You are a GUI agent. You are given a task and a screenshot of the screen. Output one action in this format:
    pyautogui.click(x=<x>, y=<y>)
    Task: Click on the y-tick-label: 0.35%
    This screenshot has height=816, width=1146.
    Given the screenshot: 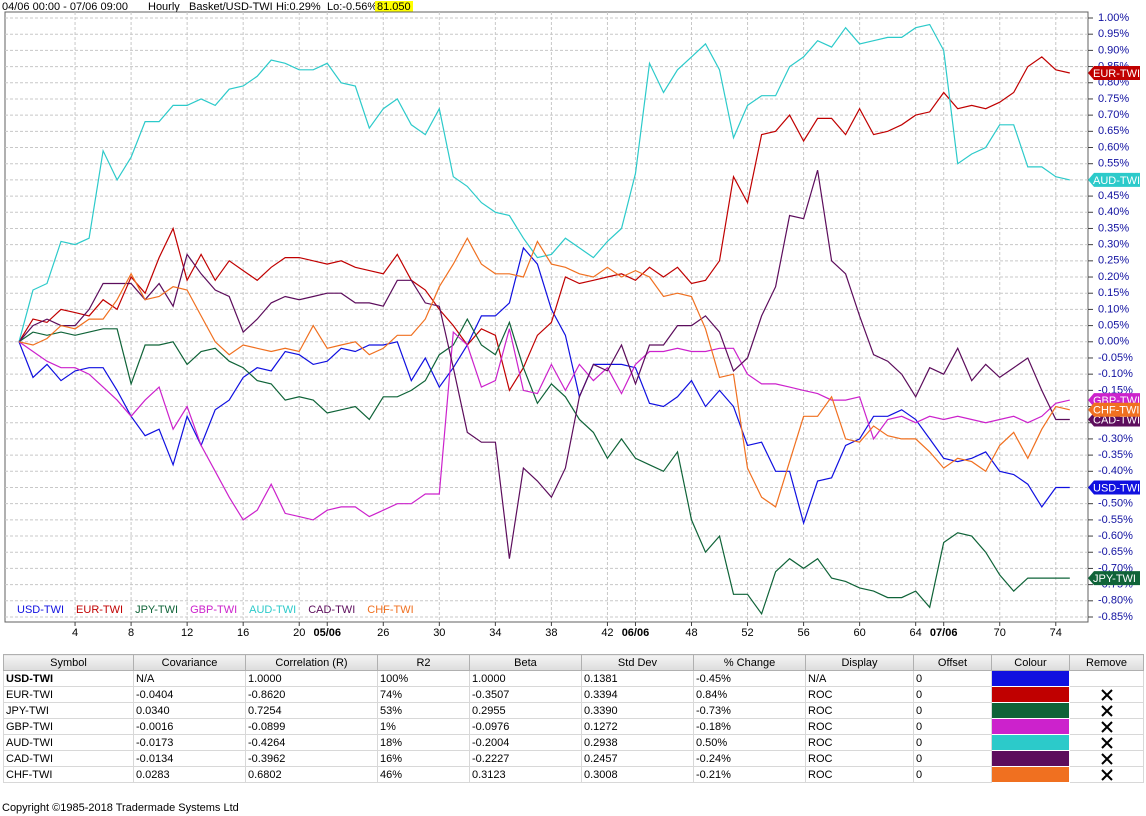 What is the action you would take?
    pyautogui.click(x=1113, y=228)
    